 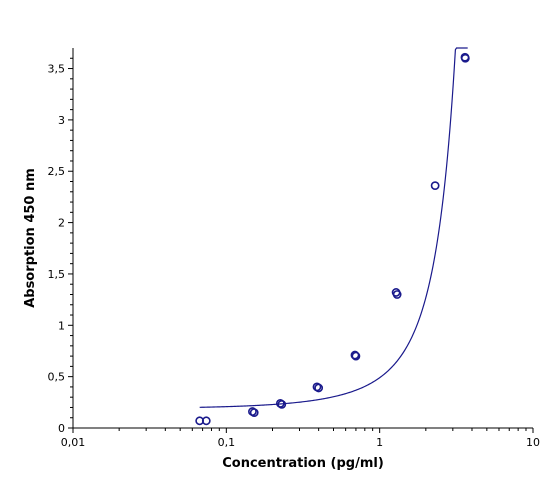 What do you see at coordinates (57, 171) in the screenshot?
I see `y-tick-label: 2,5` at bounding box center [57, 171].